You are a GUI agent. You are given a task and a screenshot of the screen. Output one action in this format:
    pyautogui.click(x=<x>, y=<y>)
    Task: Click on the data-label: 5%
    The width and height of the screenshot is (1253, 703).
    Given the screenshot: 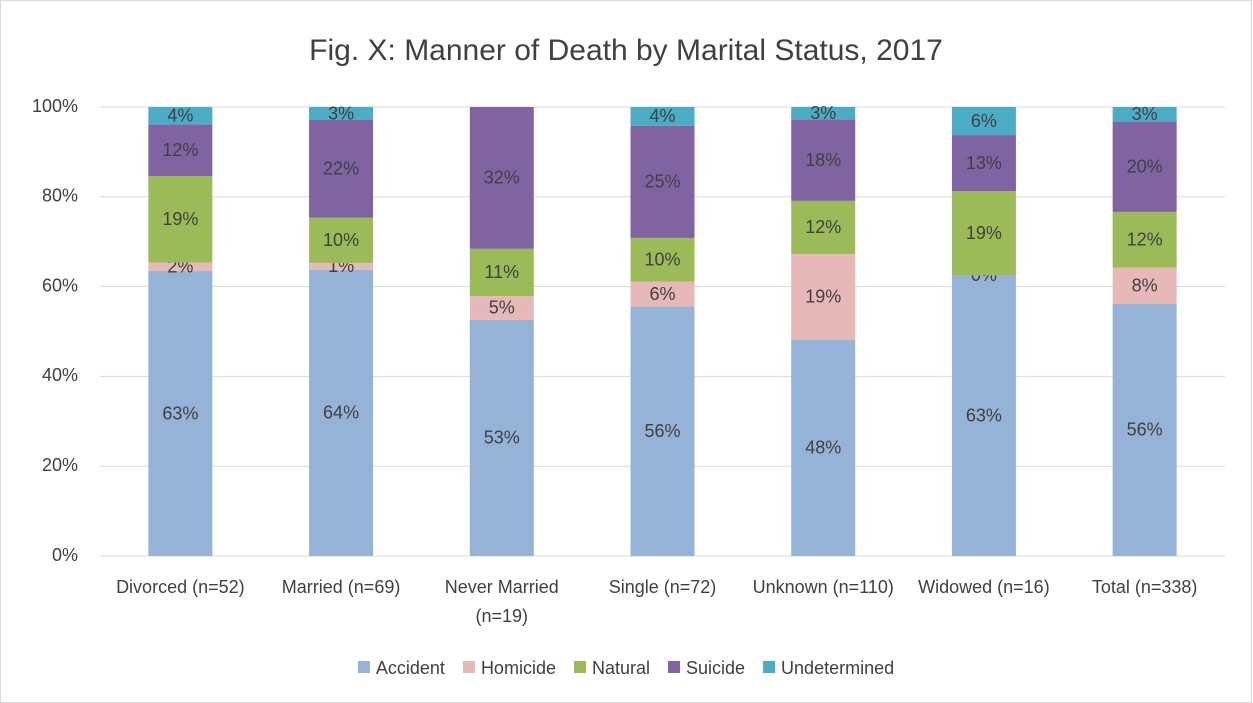 What is the action you would take?
    pyautogui.click(x=502, y=308)
    